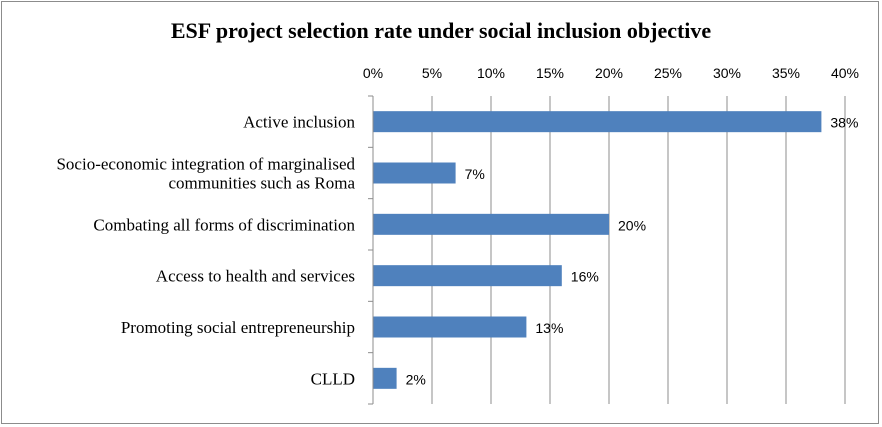 The height and width of the screenshot is (427, 882). Describe the element at coordinates (845, 73) in the screenshot. I see `x-tick-label: 40%` at that location.